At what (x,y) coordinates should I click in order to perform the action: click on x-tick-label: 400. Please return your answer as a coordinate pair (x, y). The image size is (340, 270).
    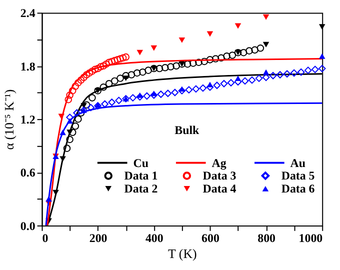
    Looking at the image, I should click on (154, 237).